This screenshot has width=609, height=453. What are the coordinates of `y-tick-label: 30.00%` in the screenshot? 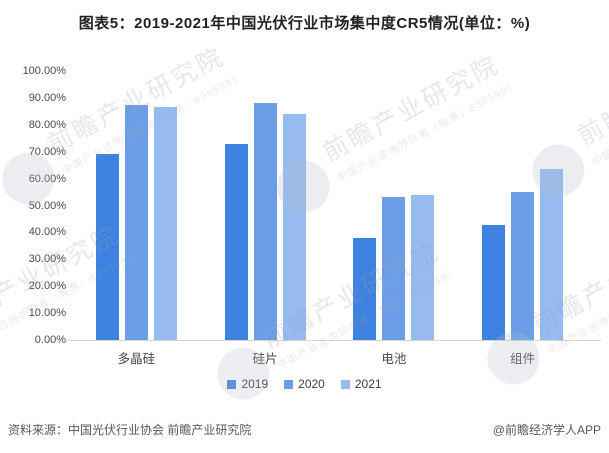 It's located at (47, 259).